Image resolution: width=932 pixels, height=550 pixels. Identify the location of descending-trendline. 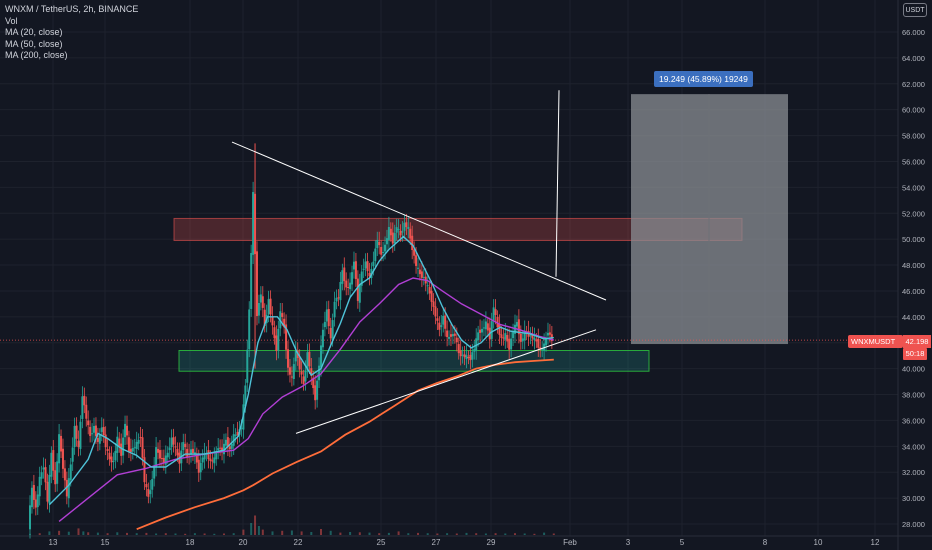
(419, 221).